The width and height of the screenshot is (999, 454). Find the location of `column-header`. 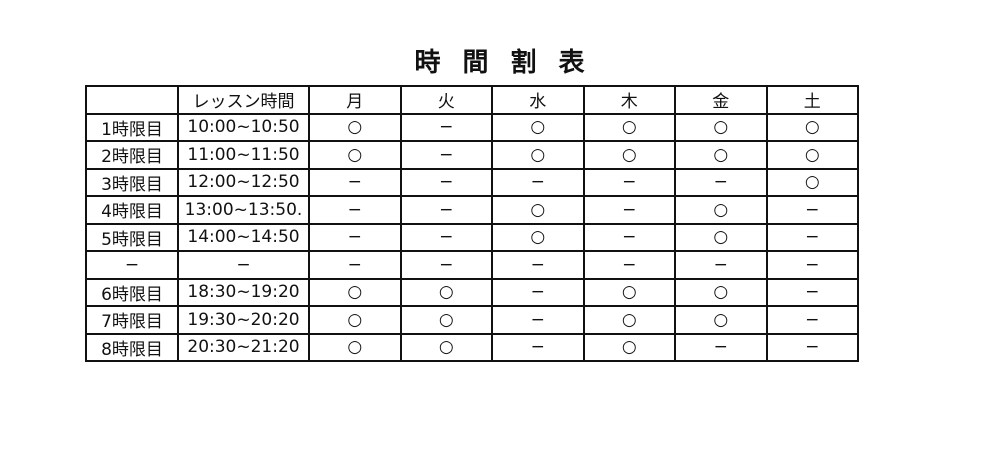

column-header is located at coordinates (132, 100).